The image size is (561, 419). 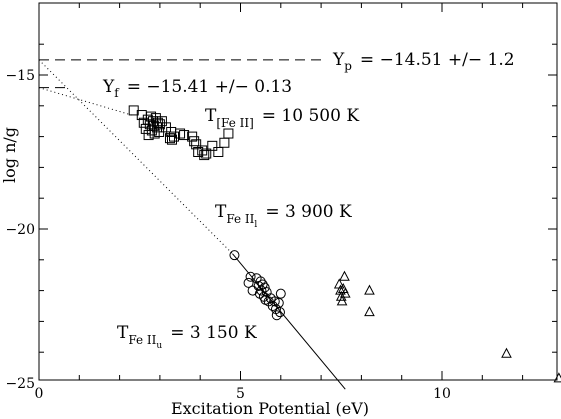 I want to click on y-tick-label: −25, so click(x=20, y=384).